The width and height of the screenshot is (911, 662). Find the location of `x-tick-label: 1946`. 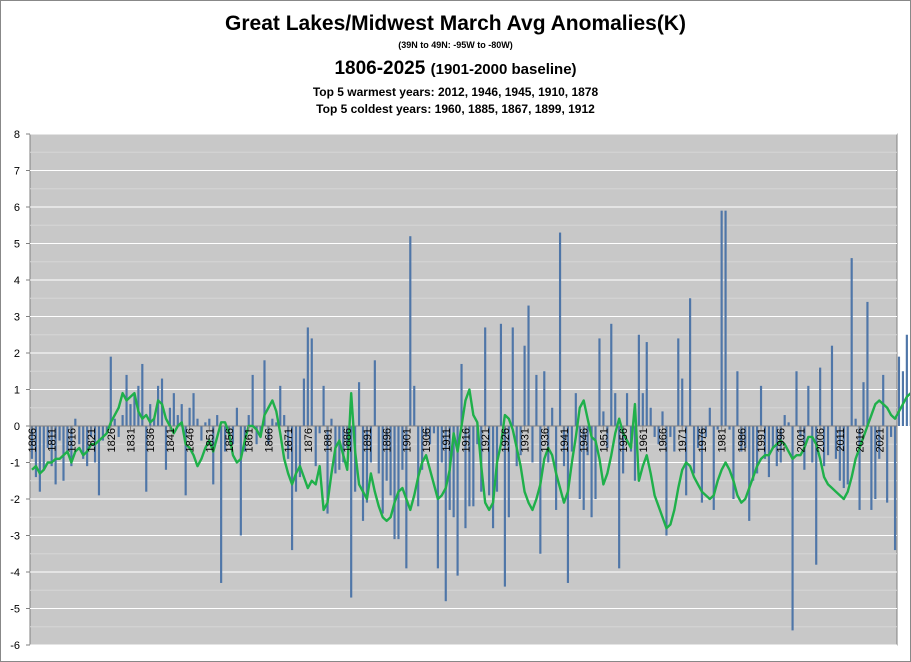

x-tick-label: 1946 is located at coordinates (585, 440).